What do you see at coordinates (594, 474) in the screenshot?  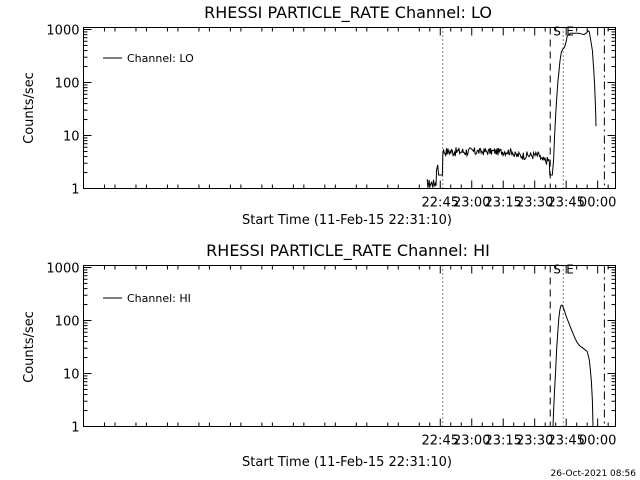 I see `footer-timestamp: 26-Oct-2021 08:56` at bounding box center [594, 474].